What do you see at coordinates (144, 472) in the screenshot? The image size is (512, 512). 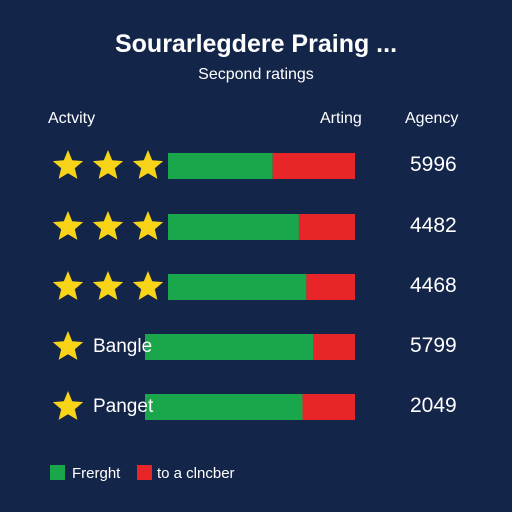 I see `legend-swatch-red` at bounding box center [144, 472].